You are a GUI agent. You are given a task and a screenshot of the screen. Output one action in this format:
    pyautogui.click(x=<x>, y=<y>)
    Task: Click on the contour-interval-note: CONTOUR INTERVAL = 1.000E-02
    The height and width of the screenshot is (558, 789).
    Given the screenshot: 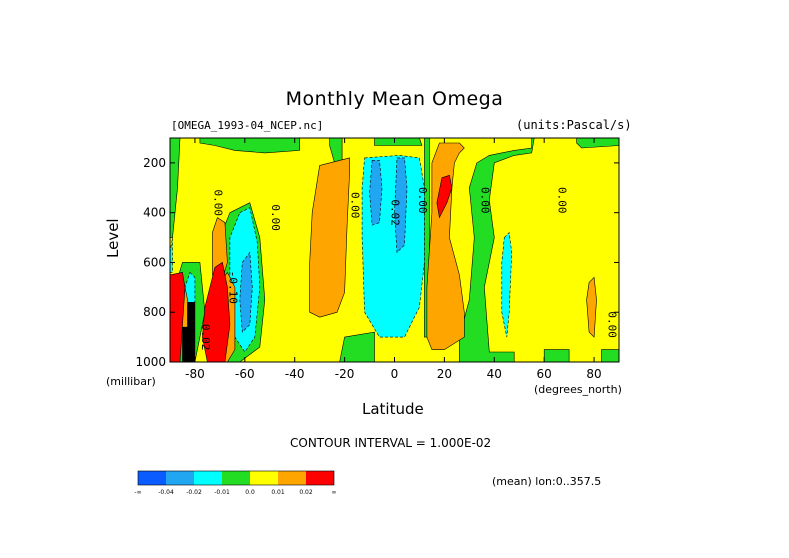 What is the action you would take?
    pyautogui.click(x=391, y=443)
    